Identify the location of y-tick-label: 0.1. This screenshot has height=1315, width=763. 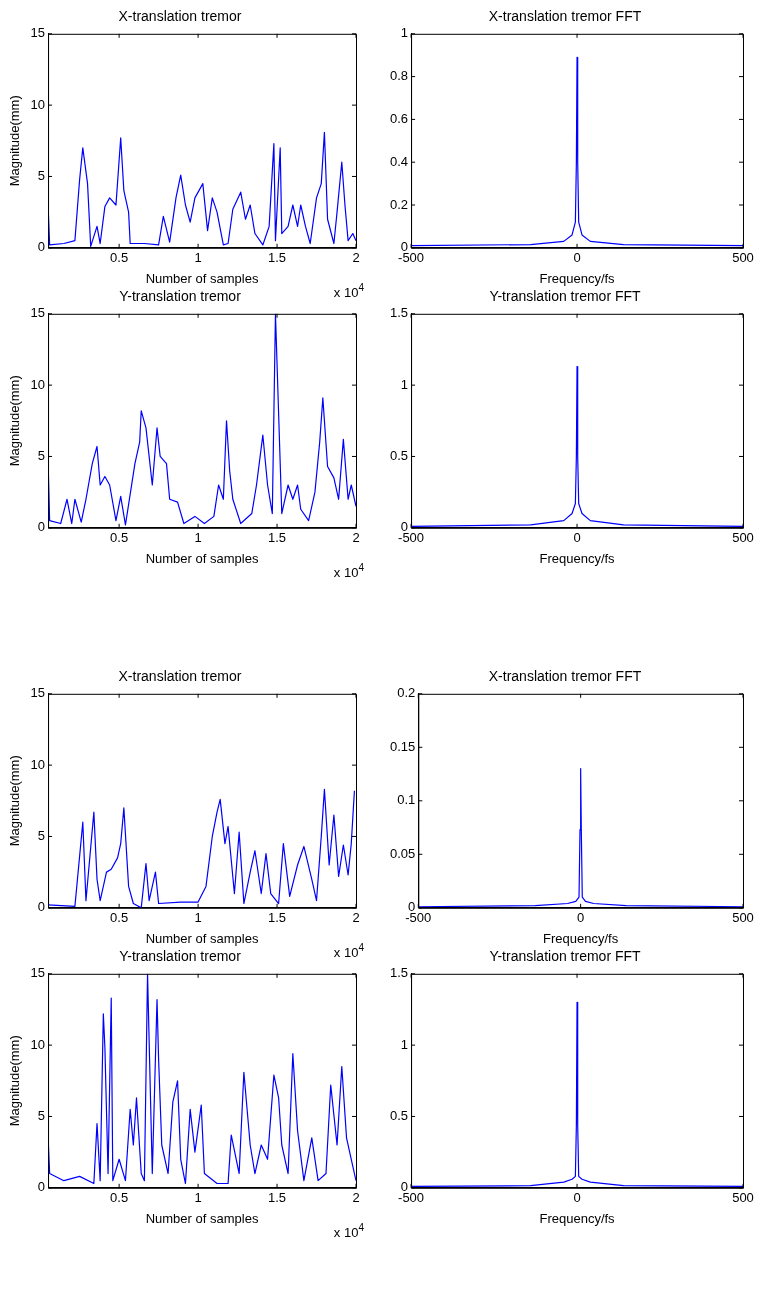
(406, 800).